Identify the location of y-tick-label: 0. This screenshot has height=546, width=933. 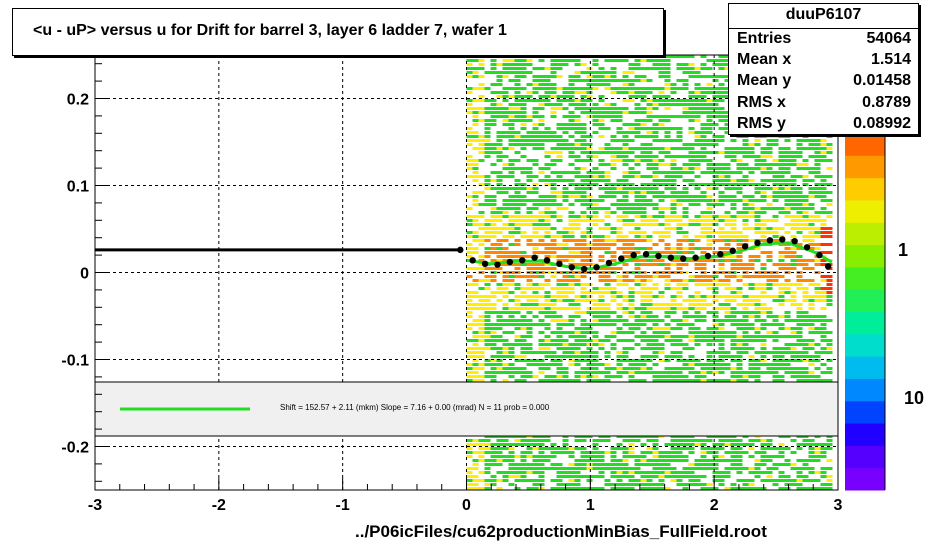
(84, 274).